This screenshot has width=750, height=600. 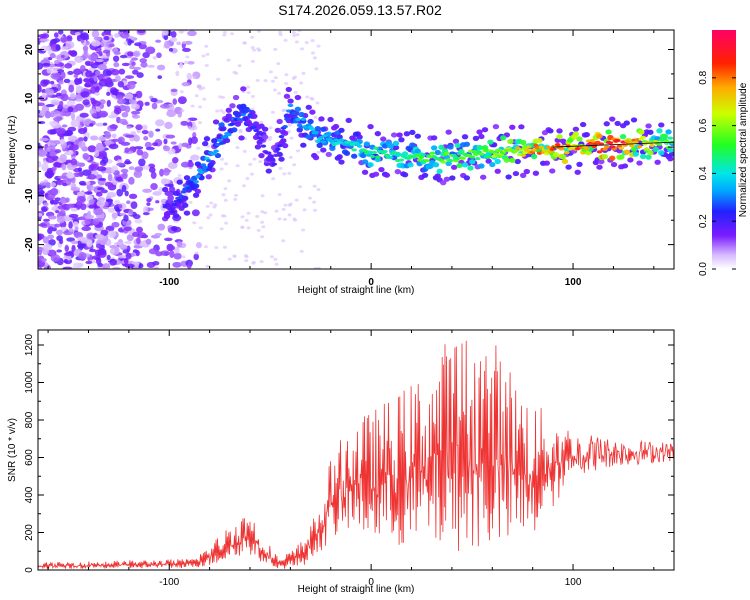 What do you see at coordinates (724, 149) in the screenshot?
I see `colorbar` at bounding box center [724, 149].